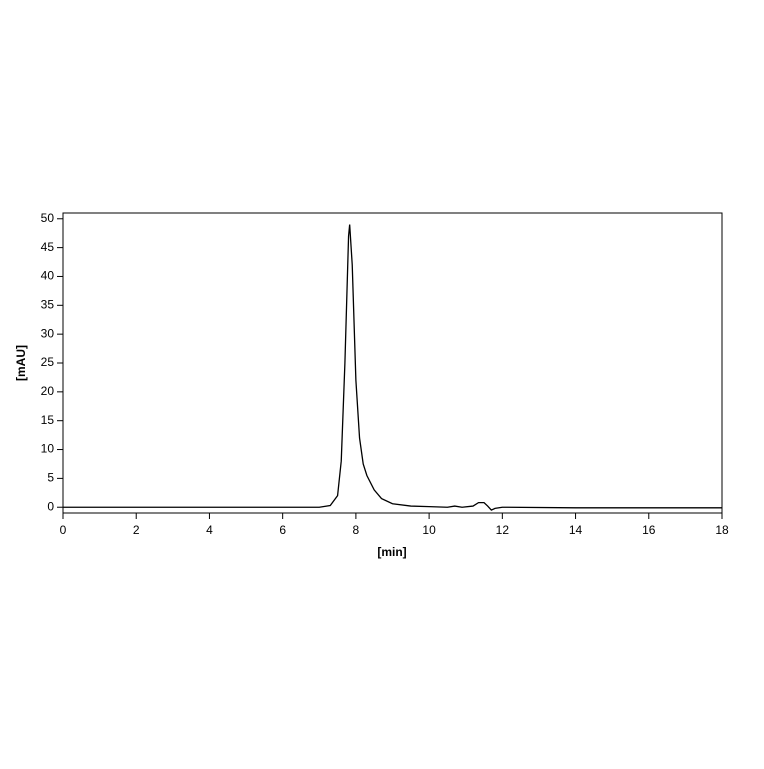 This screenshot has width=764, height=769. What do you see at coordinates (48, 304) in the screenshot?
I see `y-tick-label: 35` at bounding box center [48, 304].